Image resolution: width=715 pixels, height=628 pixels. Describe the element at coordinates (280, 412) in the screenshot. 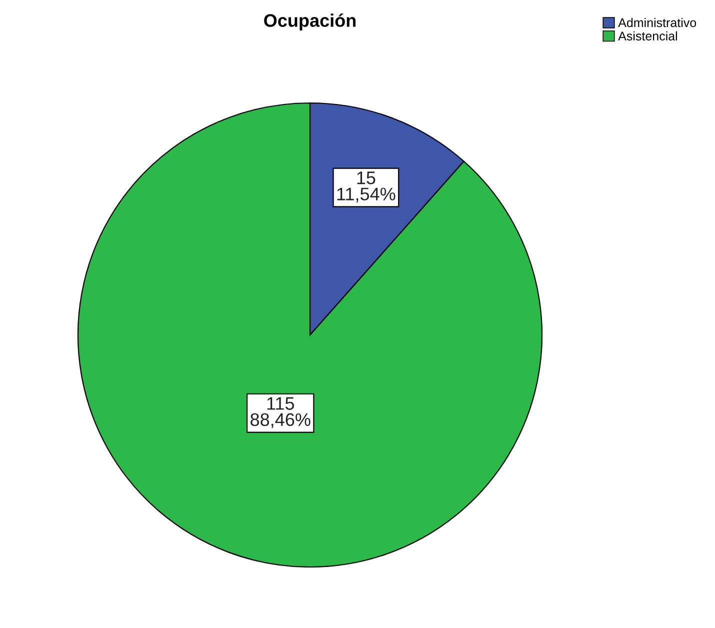

I see `data-label: 115 88,46%` at that location.